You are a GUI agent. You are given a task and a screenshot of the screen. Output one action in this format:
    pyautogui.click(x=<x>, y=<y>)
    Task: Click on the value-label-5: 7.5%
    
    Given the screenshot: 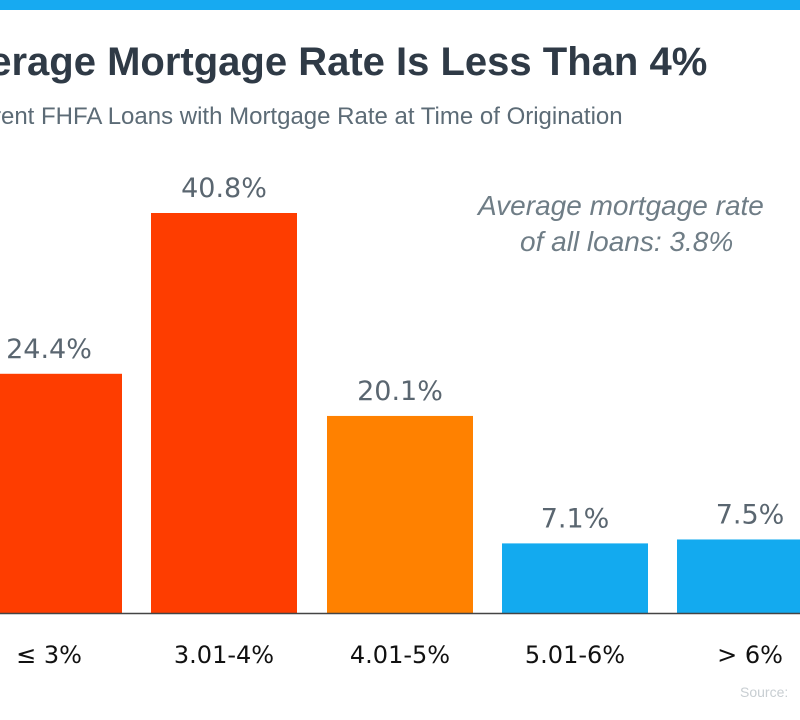 What is the action you would take?
    pyautogui.click(x=750, y=514)
    